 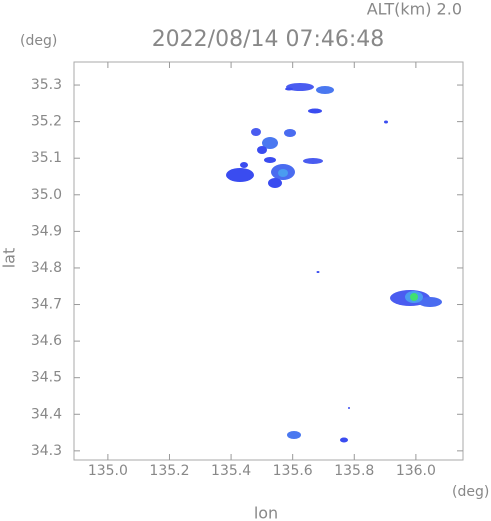 I want to click on y-tick-label: 35.3, so click(x=46, y=85).